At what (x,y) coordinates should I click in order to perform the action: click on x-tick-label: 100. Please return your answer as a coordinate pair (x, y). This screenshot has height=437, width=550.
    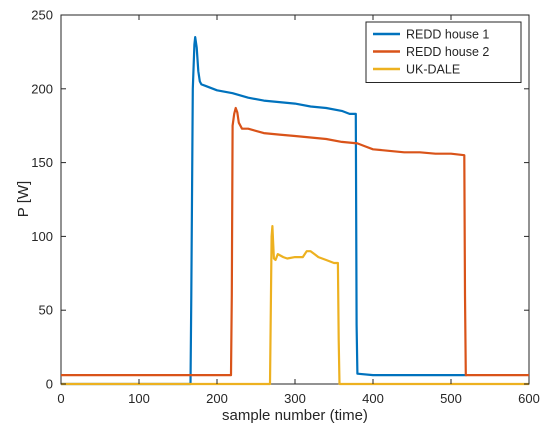
    Looking at the image, I should click on (139, 398).